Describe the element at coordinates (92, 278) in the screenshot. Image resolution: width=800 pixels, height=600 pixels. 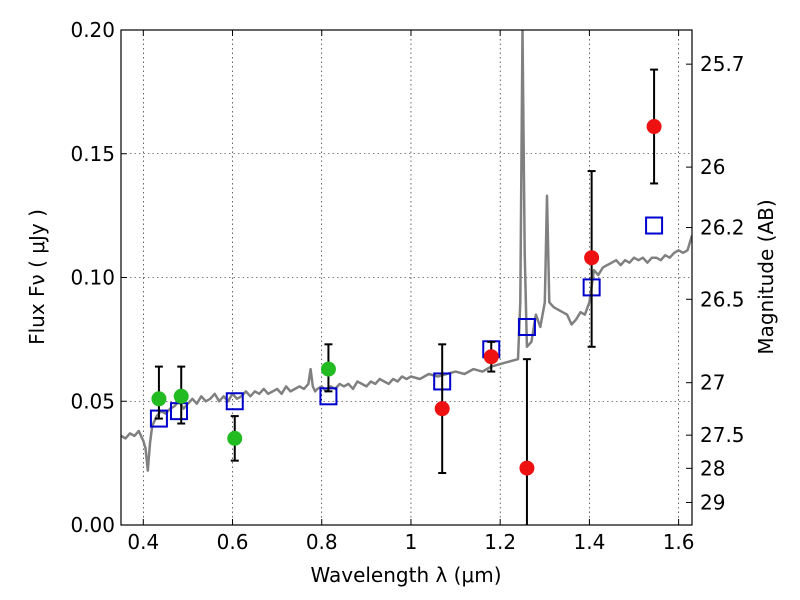
I see `y-tick-label: 0.10` at that location.